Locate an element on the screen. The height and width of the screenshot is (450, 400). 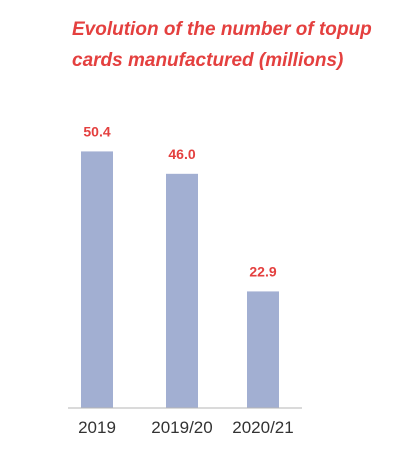
category-label: 2019 is located at coordinates (97, 427).